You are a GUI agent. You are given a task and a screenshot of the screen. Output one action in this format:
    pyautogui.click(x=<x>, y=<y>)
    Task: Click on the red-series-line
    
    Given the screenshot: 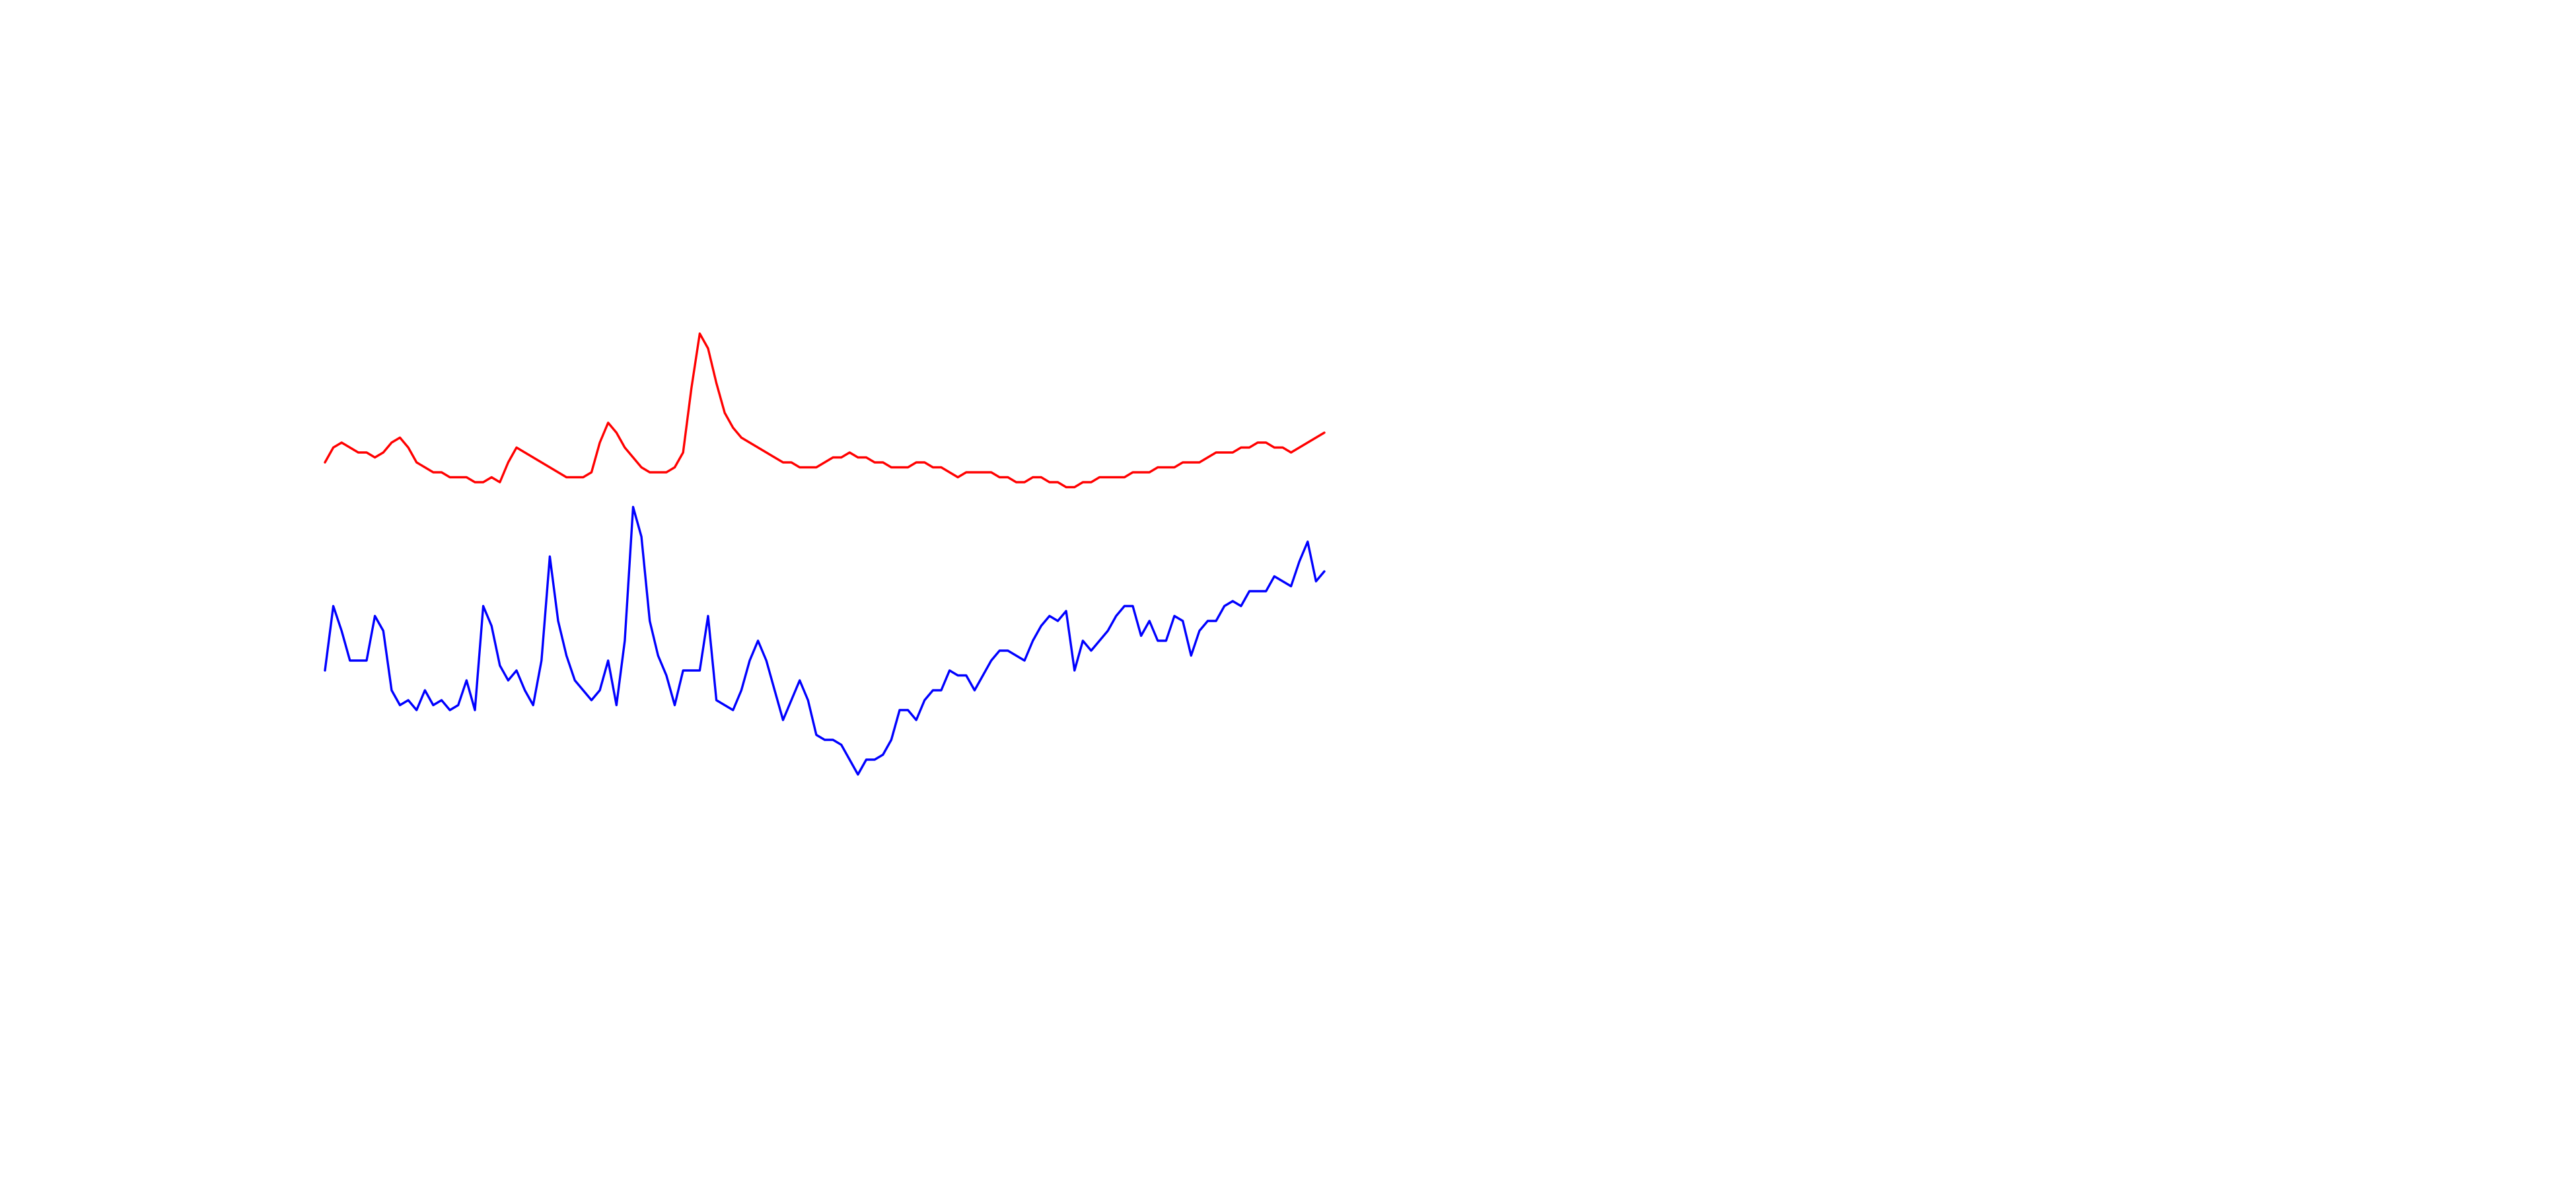 What is the action you would take?
    pyautogui.click(x=825, y=410)
    